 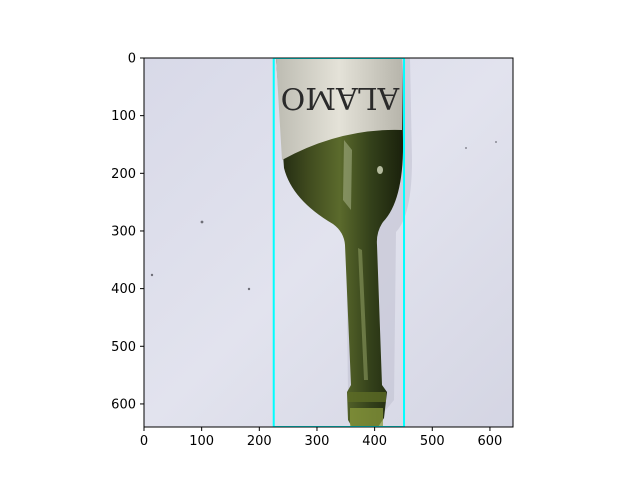 I want to click on y-axis: 0 100 200 300 400 500 600, so click(x=127, y=232).